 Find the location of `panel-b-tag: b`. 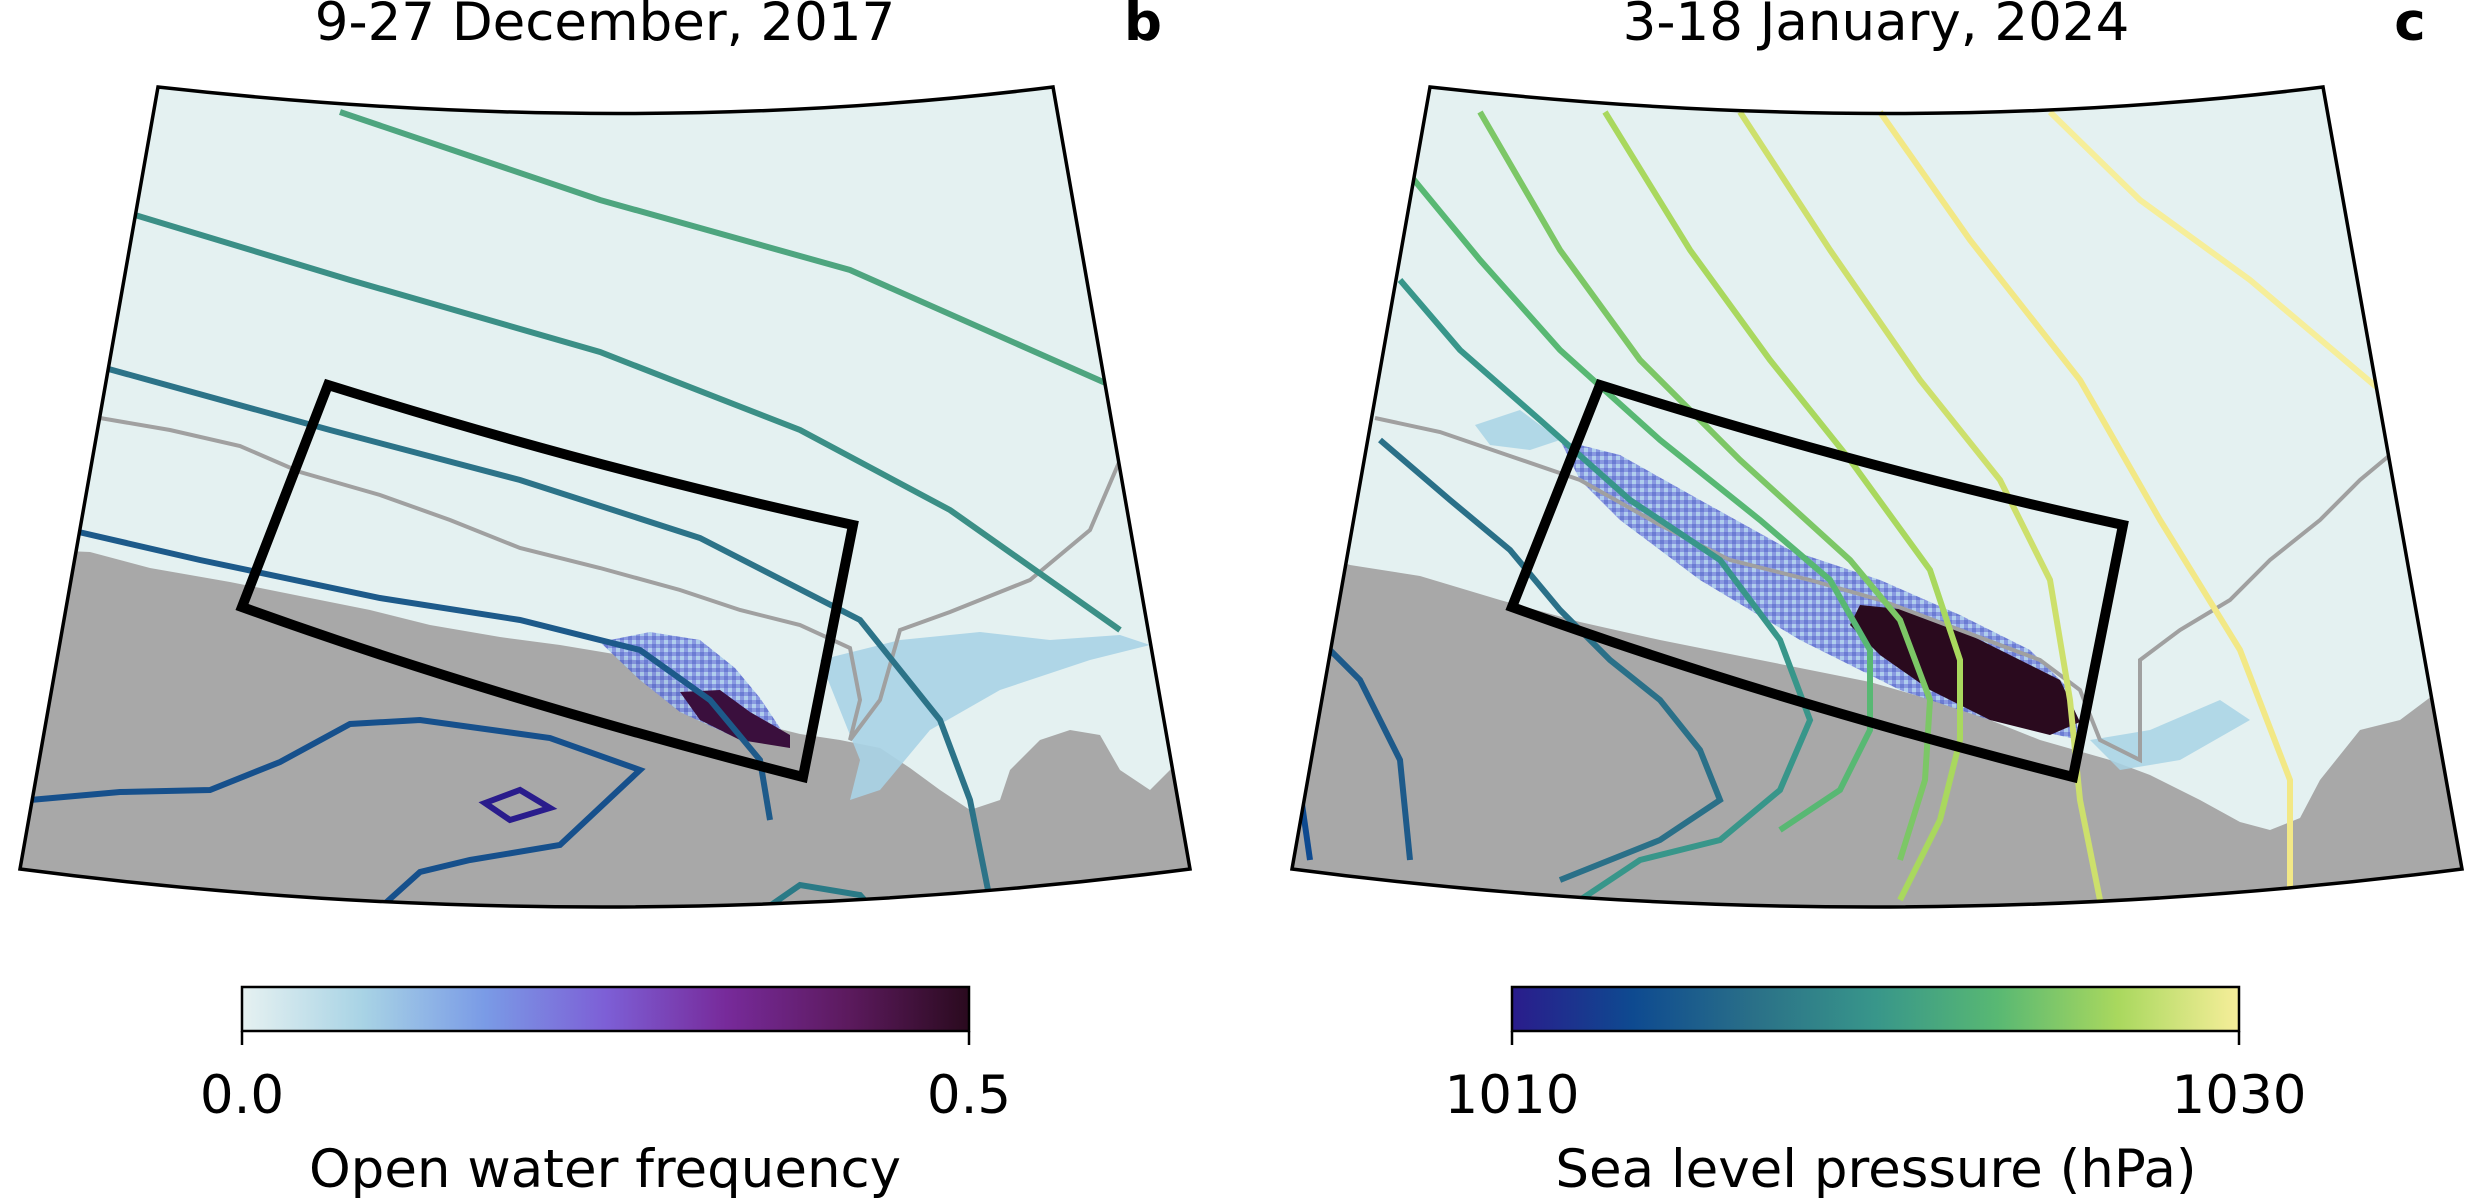

panel-b-tag: b is located at coordinates (1143, 26).